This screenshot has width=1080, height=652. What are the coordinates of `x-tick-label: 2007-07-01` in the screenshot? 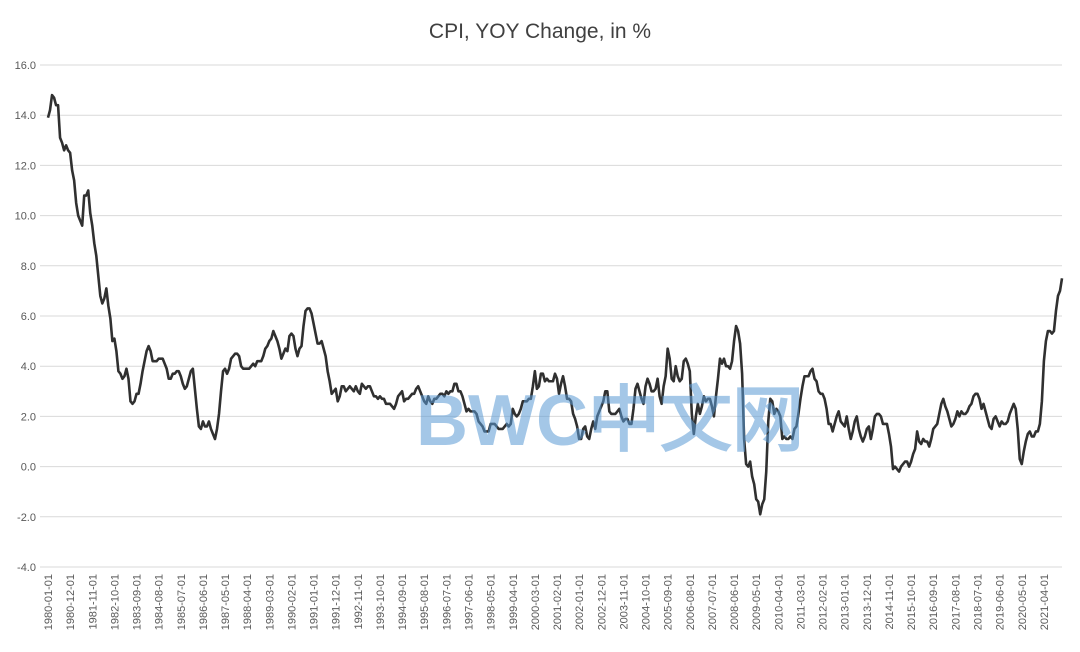 It's located at (713, 602).